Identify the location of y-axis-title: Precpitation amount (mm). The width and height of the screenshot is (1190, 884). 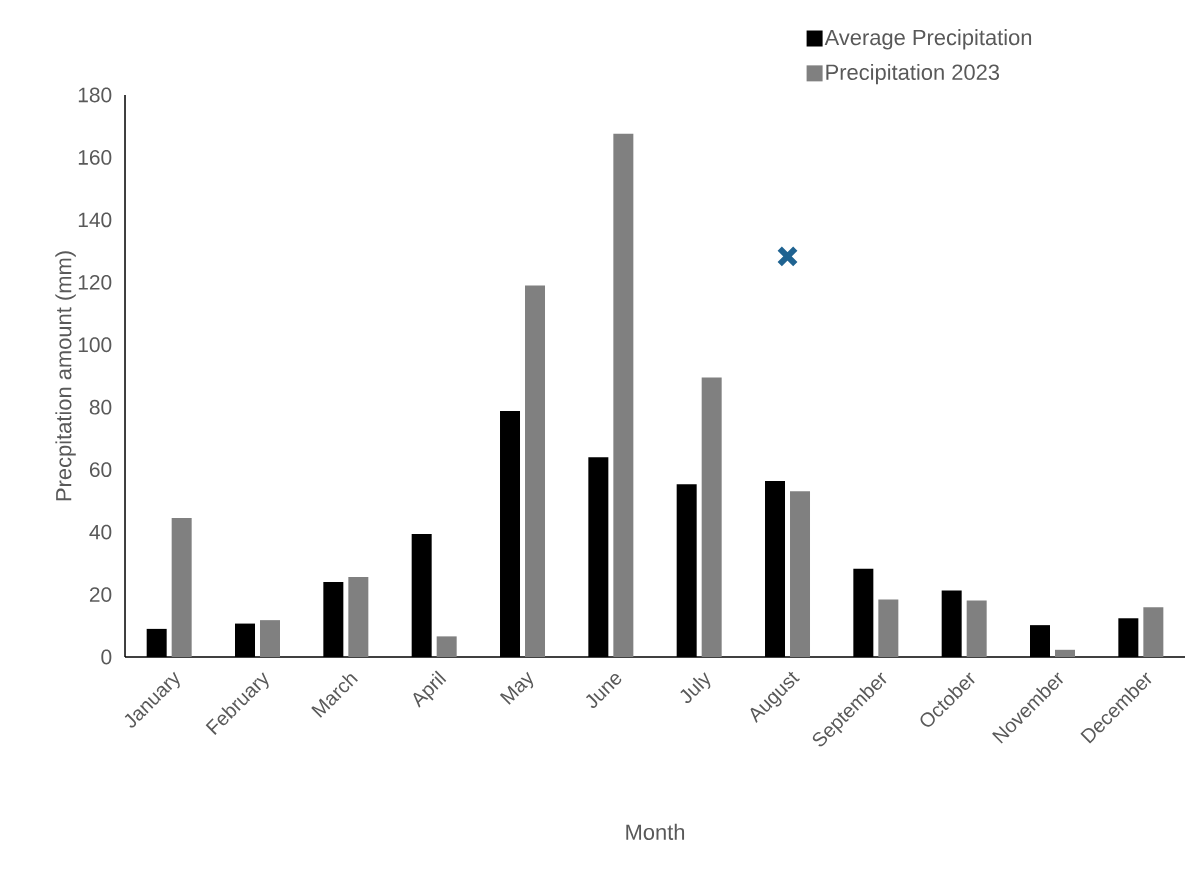
(65, 376).